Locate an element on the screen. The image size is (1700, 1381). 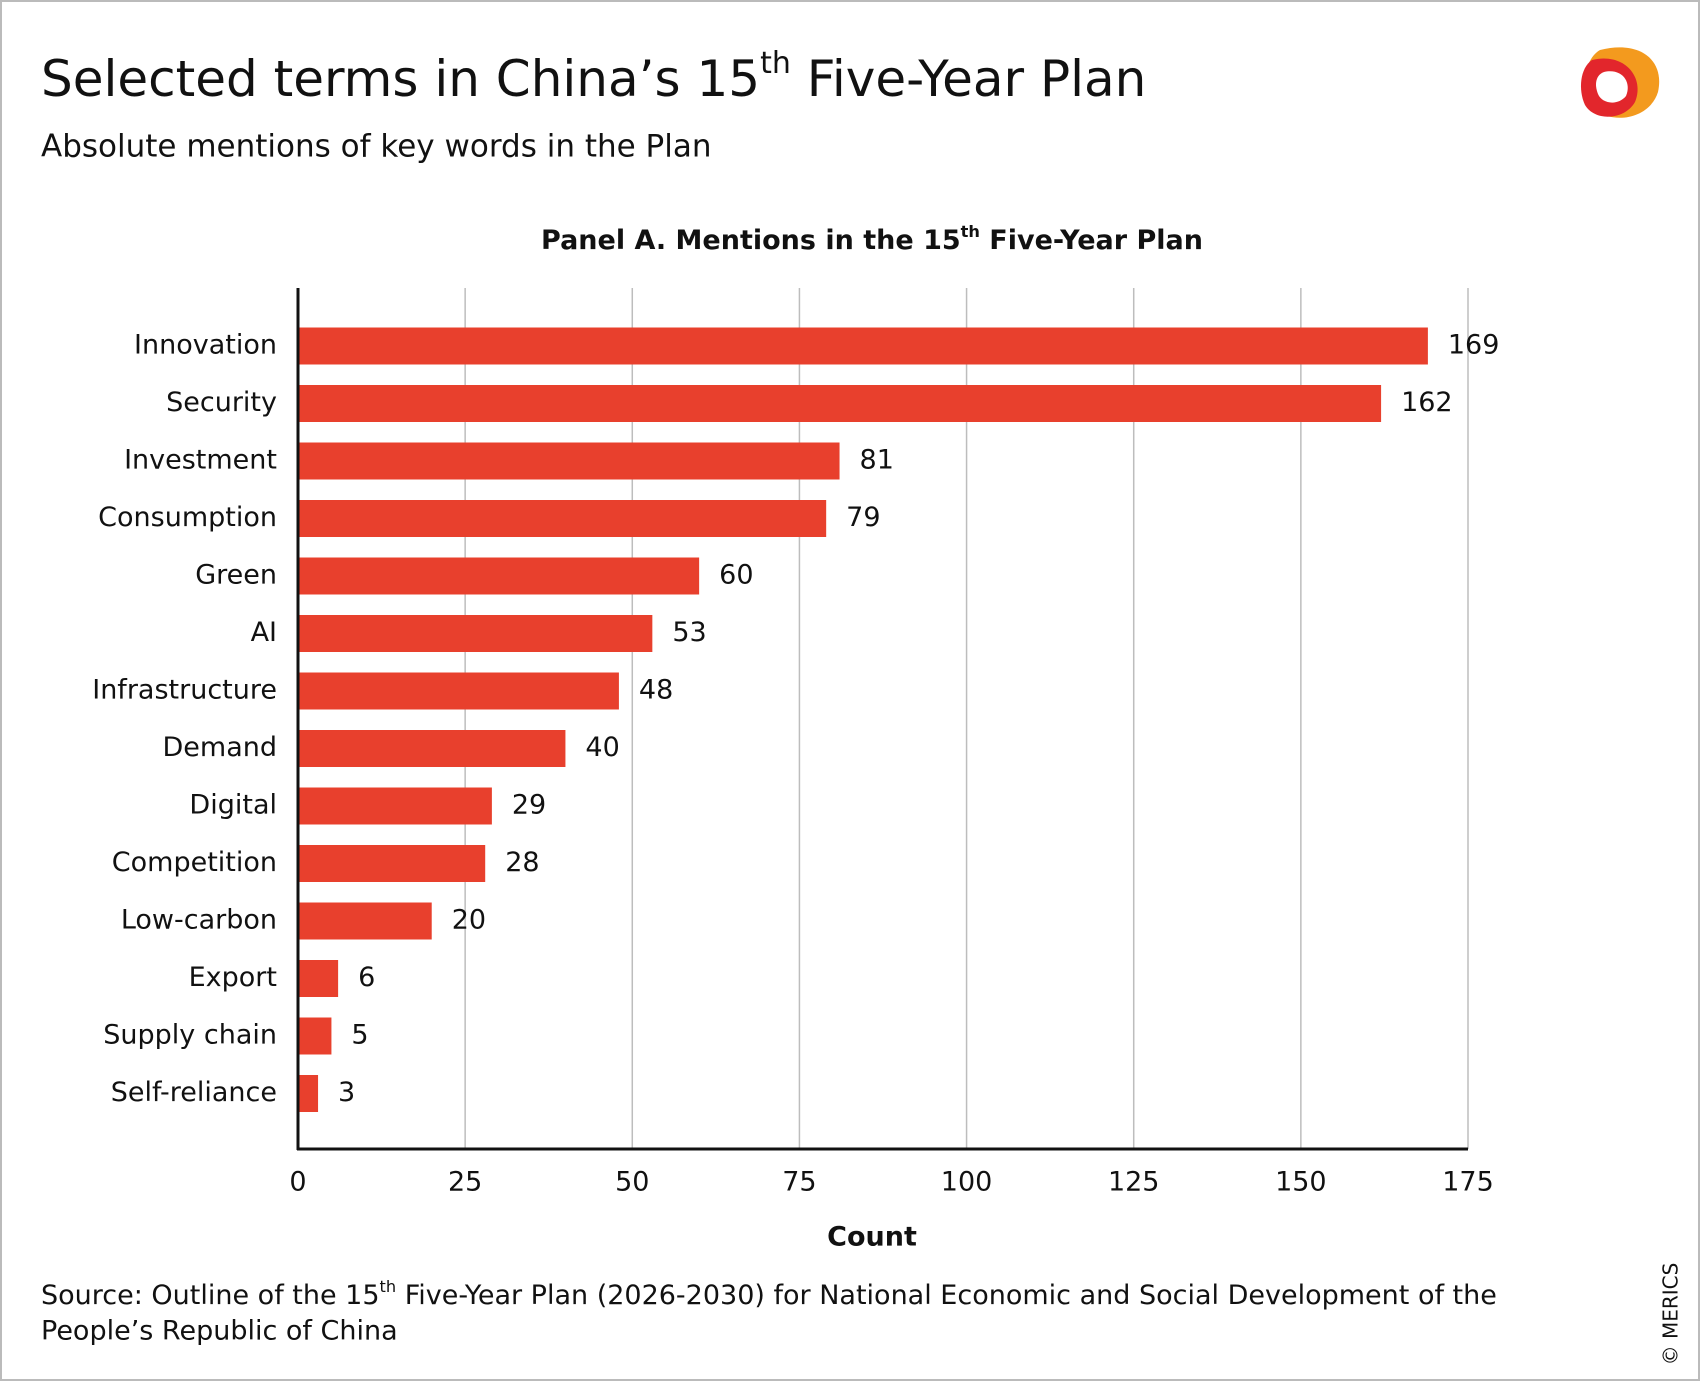
copyright: © MERICS is located at coordinates (1671, 1314).